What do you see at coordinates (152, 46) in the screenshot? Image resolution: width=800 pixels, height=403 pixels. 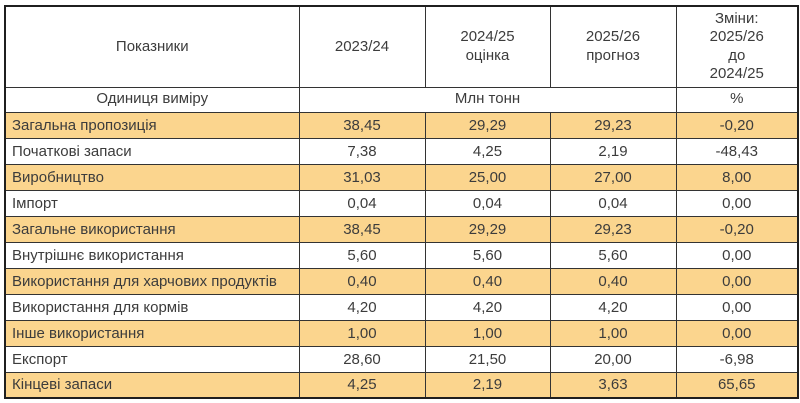 I see `header-cell-indicators: Показники` at bounding box center [152, 46].